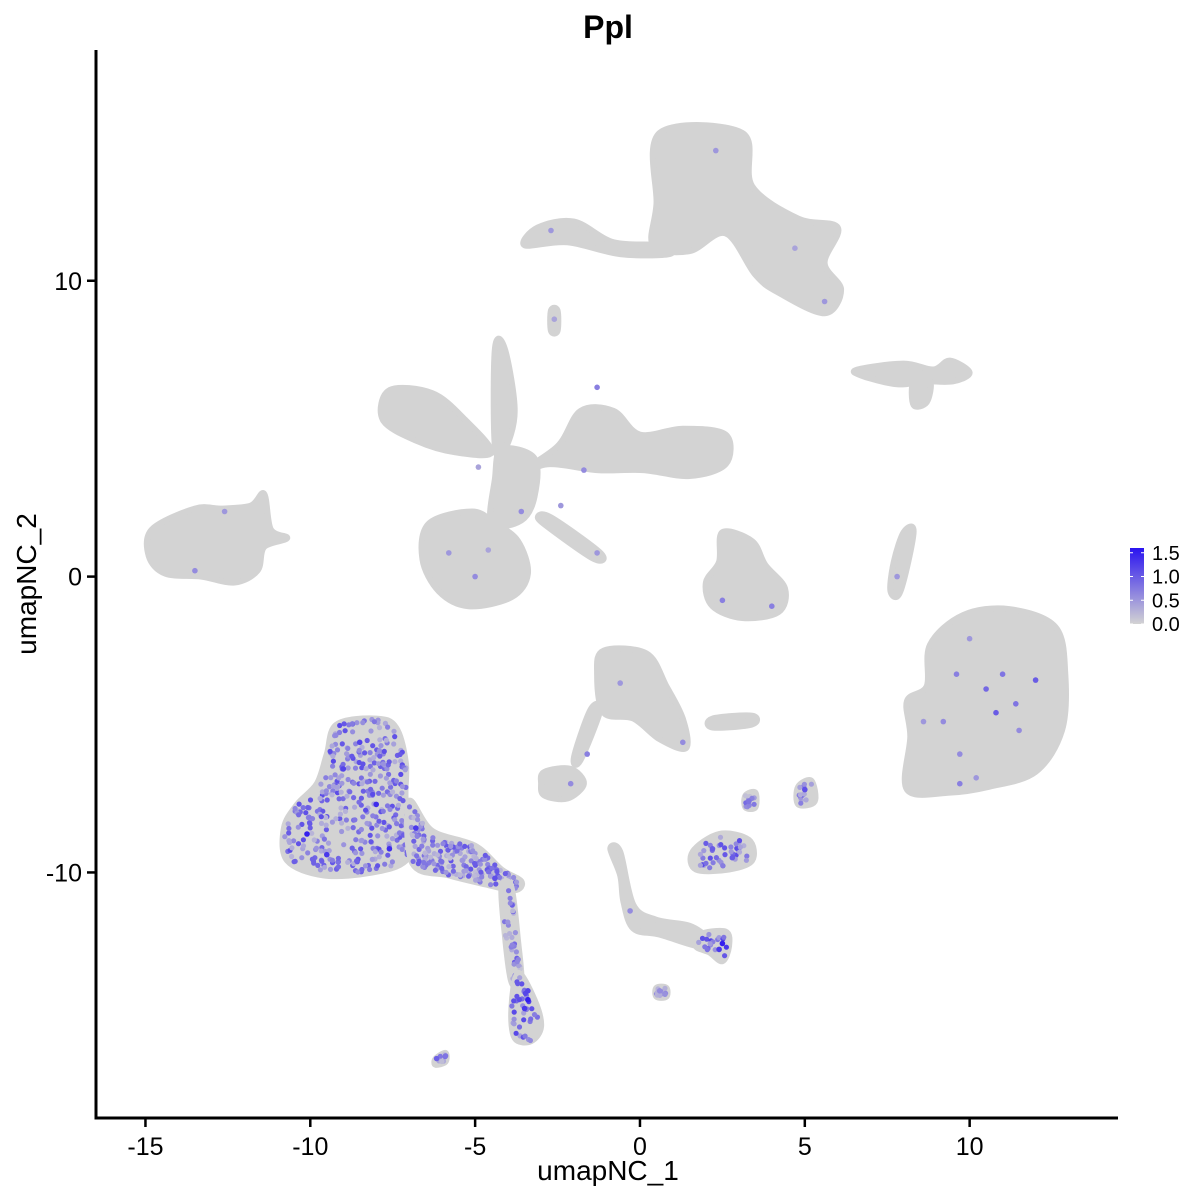 This screenshot has width=1200, height=1200. I want to click on cluster-top-bridge, so click(598, 238).